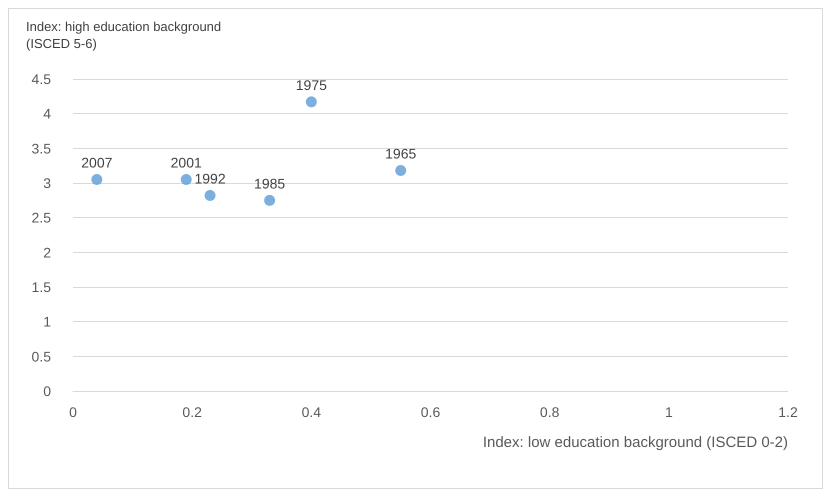 Image resolution: width=831 pixels, height=497 pixels. Describe the element at coordinates (430, 412) in the screenshot. I see `x-tick-label: 0.6` at that location.